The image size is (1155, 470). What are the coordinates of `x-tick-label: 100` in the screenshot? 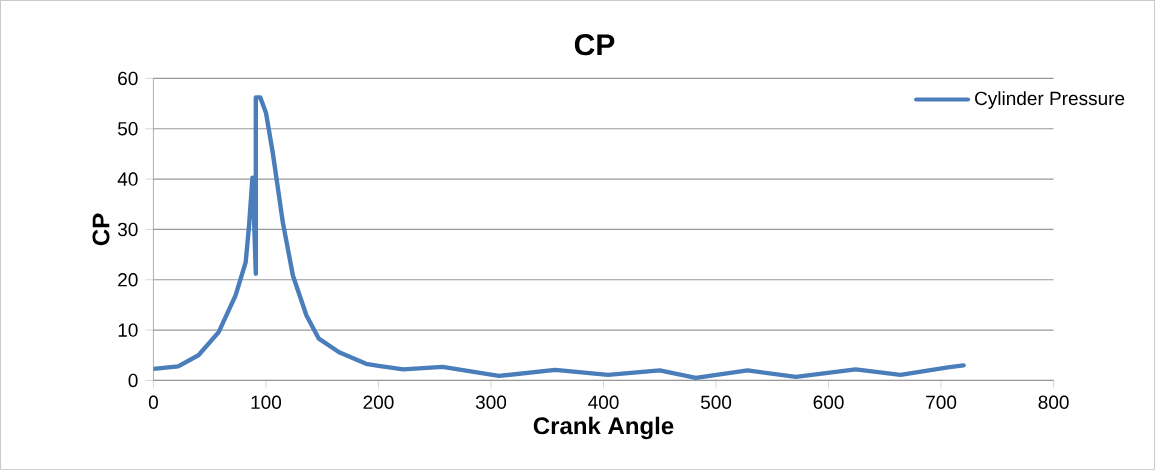 It's located at (266, 402).